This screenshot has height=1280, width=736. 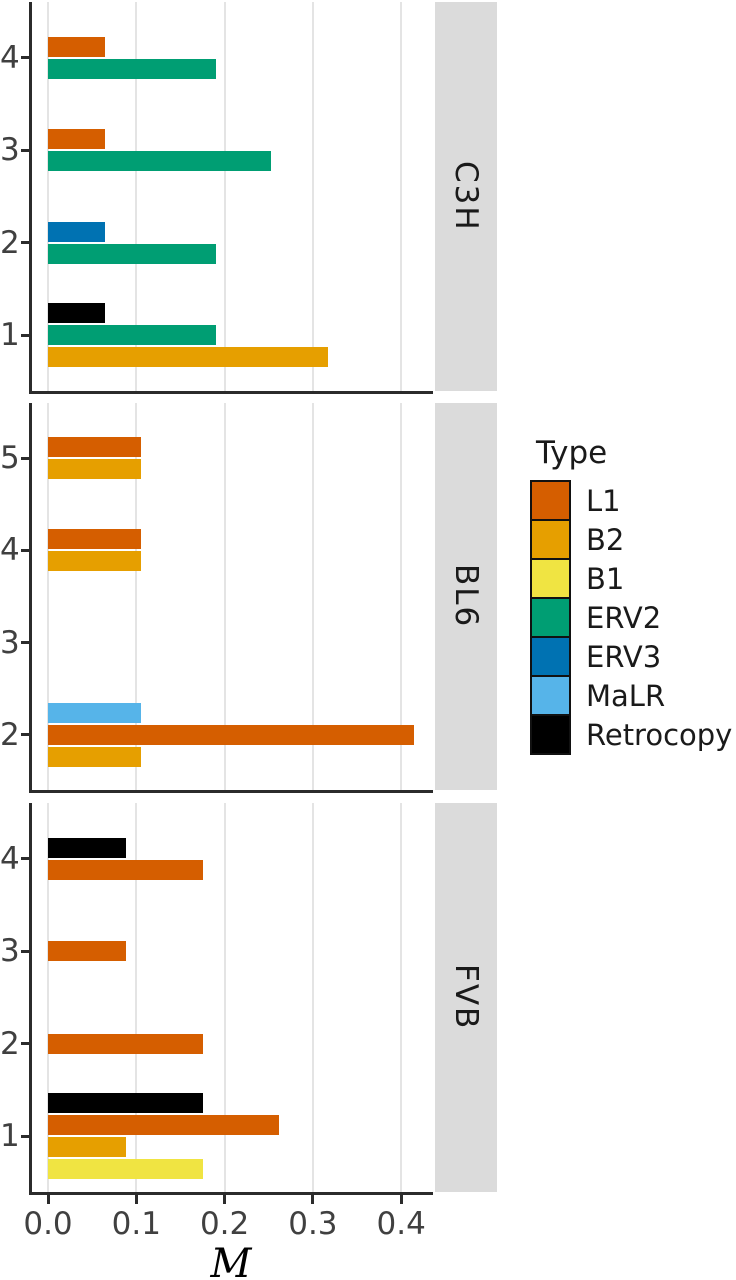 What do you see at coordinates (550, 578) in the screenshot?
I see `legend-swatch-b1` at bounding box center [550, 578].